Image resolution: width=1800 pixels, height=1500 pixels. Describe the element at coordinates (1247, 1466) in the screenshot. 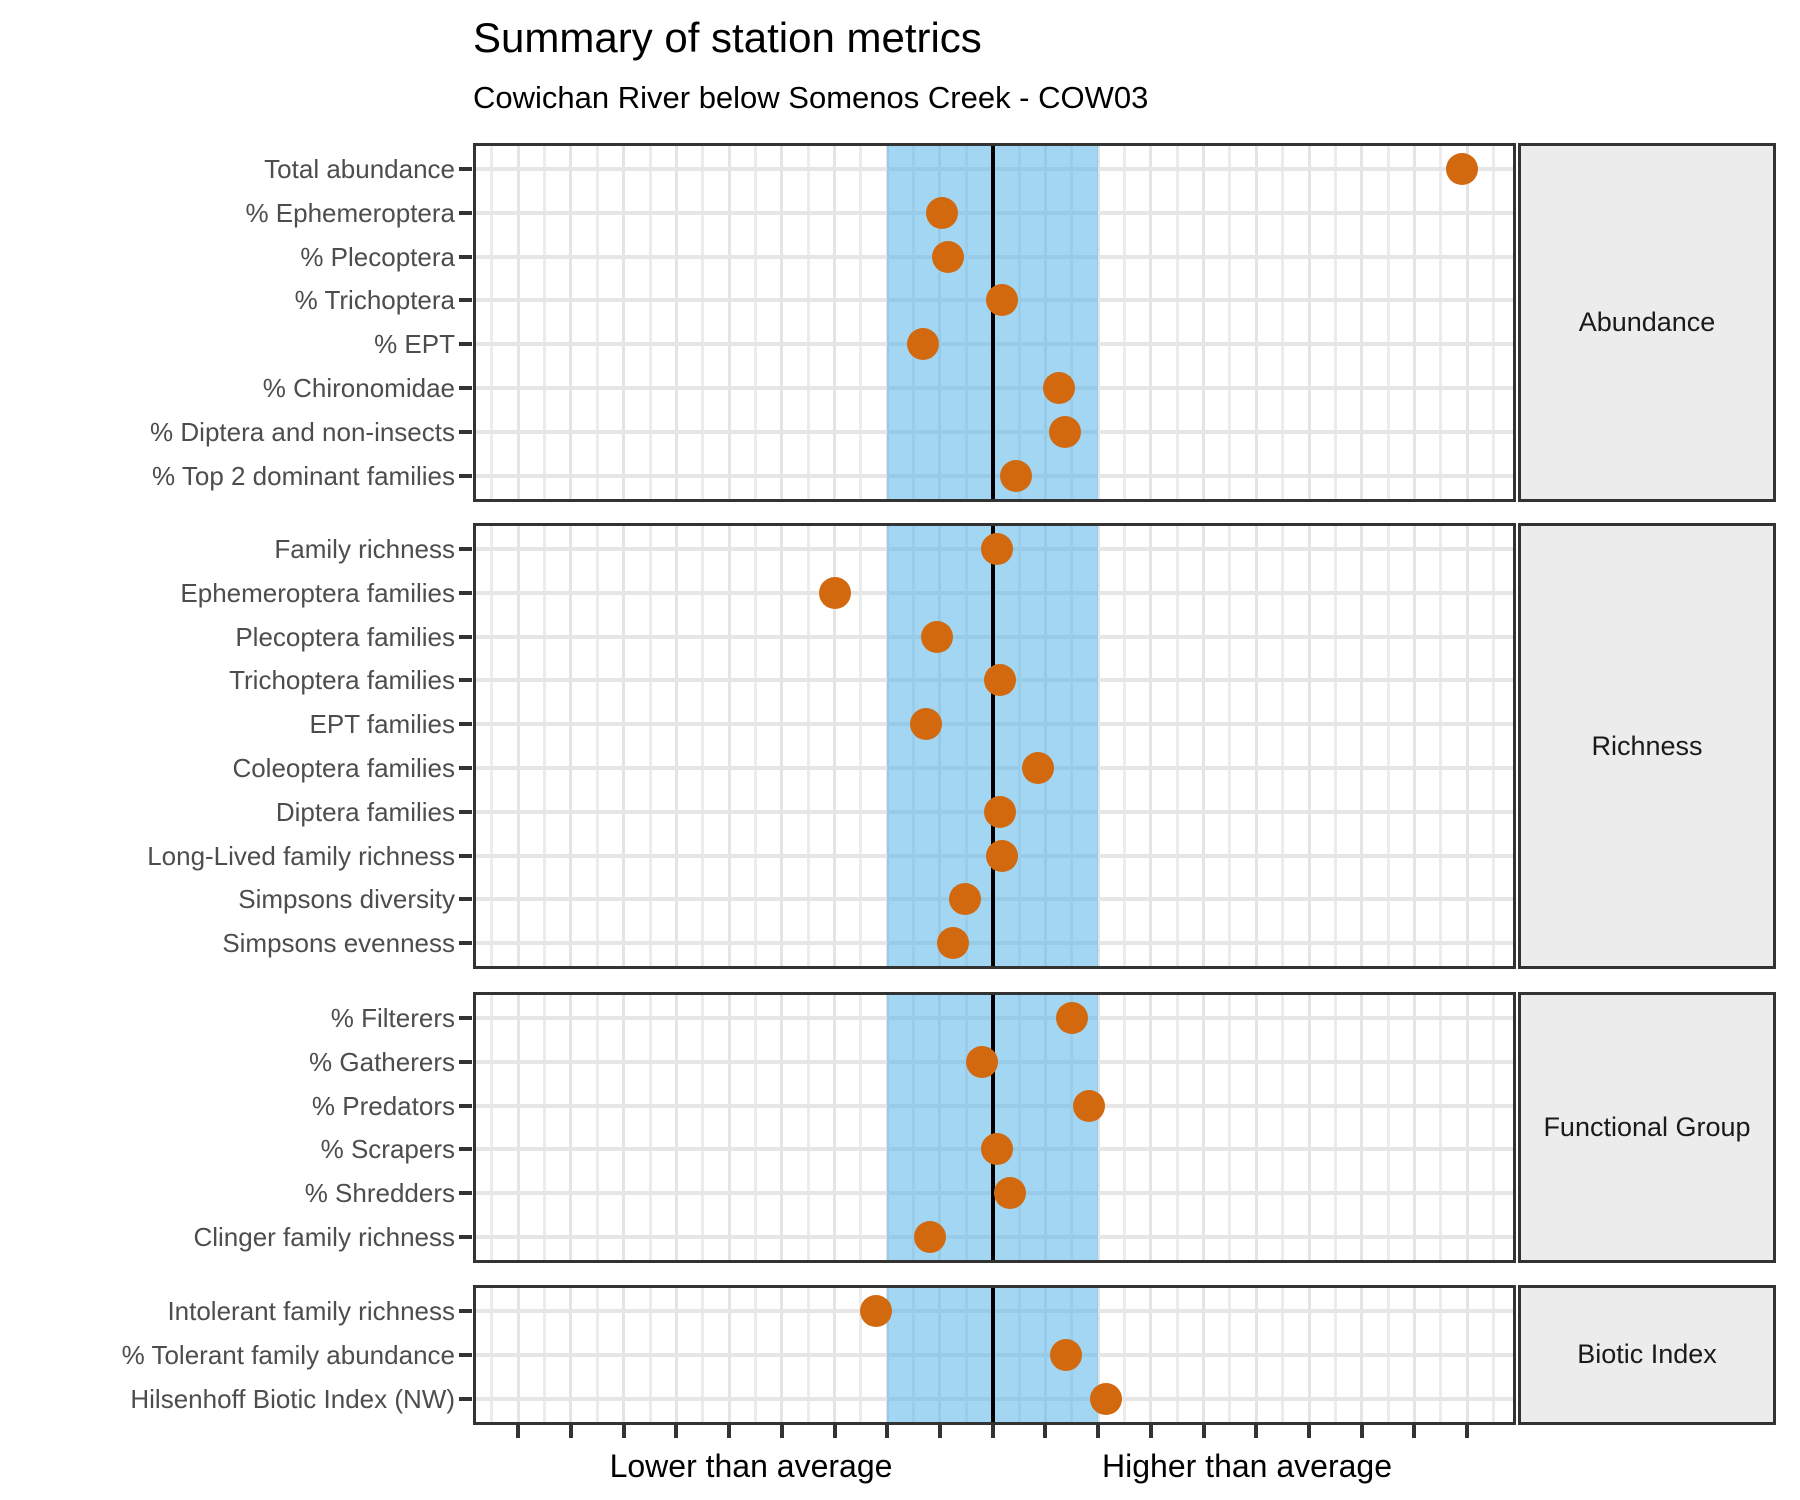

I see `x-axis-label-higher: Higher than average` at that location.